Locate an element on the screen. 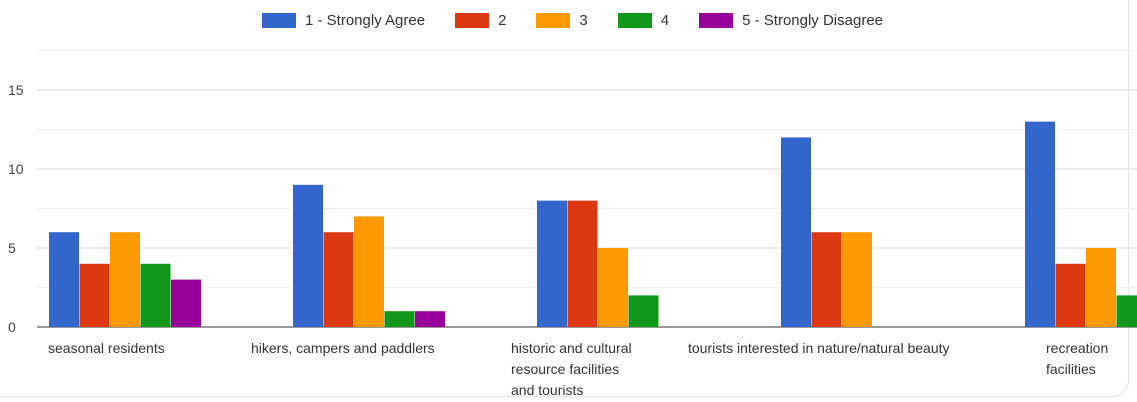 Image resolution: width=1137 pixels, height=402 pixels. x-tick-label: resource facilities is located at coordinates (565, 369).